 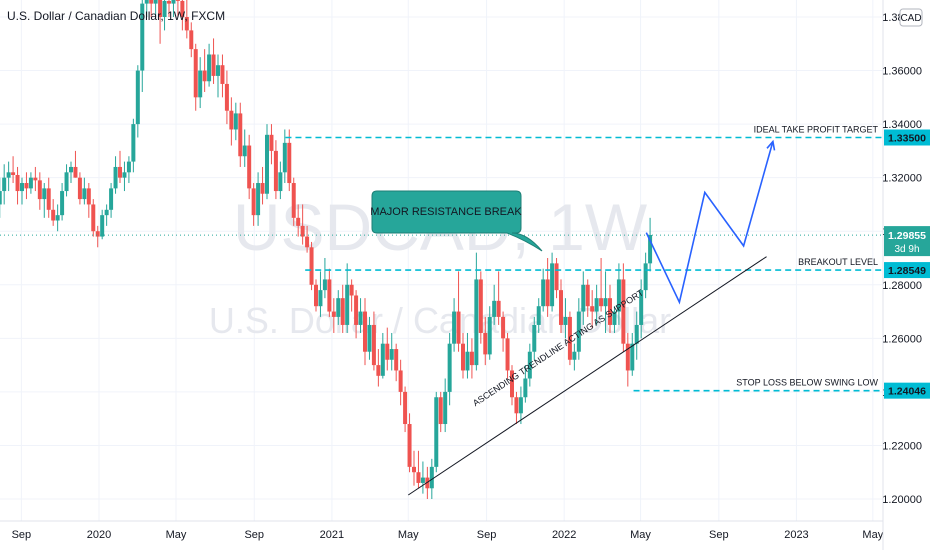 I want to click on x-tick-label: 2022, so click(x=564, y=535).